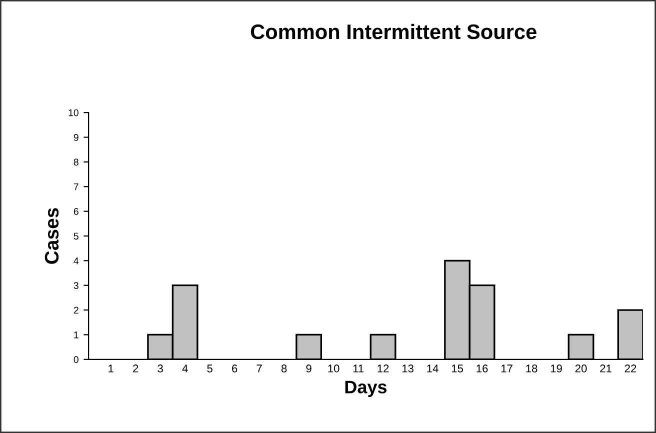 This screenshot has width=656, height=433. Describe the element at coordinates (457, 368) in the screenshot. I see `x-tick-label: 15` at that location.